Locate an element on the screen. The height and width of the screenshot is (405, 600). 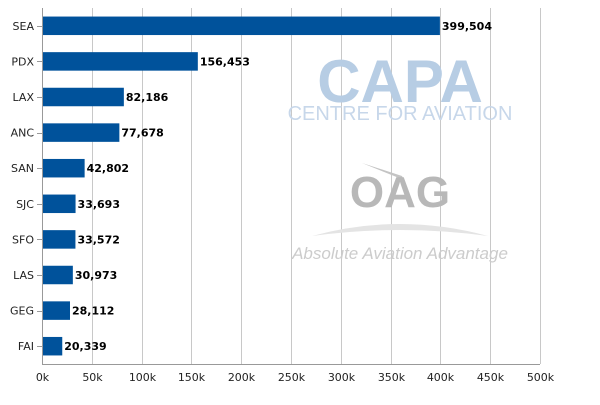
bar-anc is located at coordinates (81, 132).